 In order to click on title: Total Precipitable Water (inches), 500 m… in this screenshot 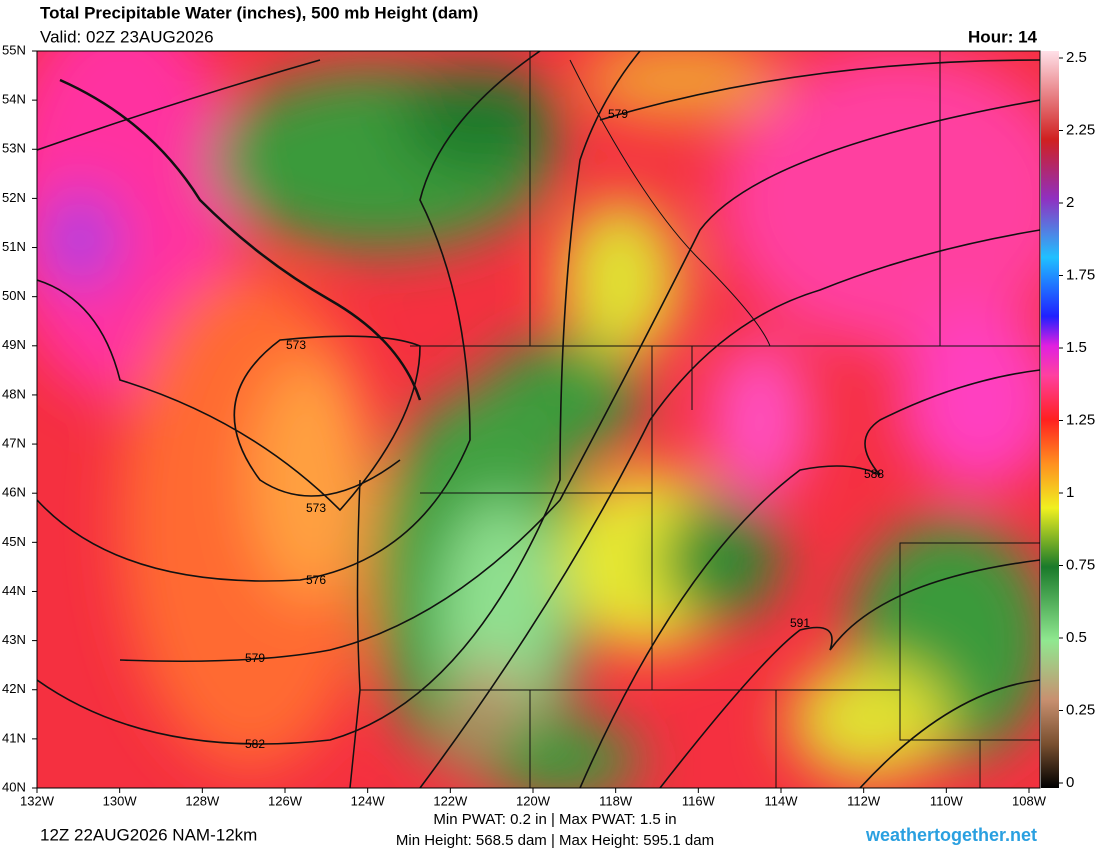, I will do `click(259, 12)`.